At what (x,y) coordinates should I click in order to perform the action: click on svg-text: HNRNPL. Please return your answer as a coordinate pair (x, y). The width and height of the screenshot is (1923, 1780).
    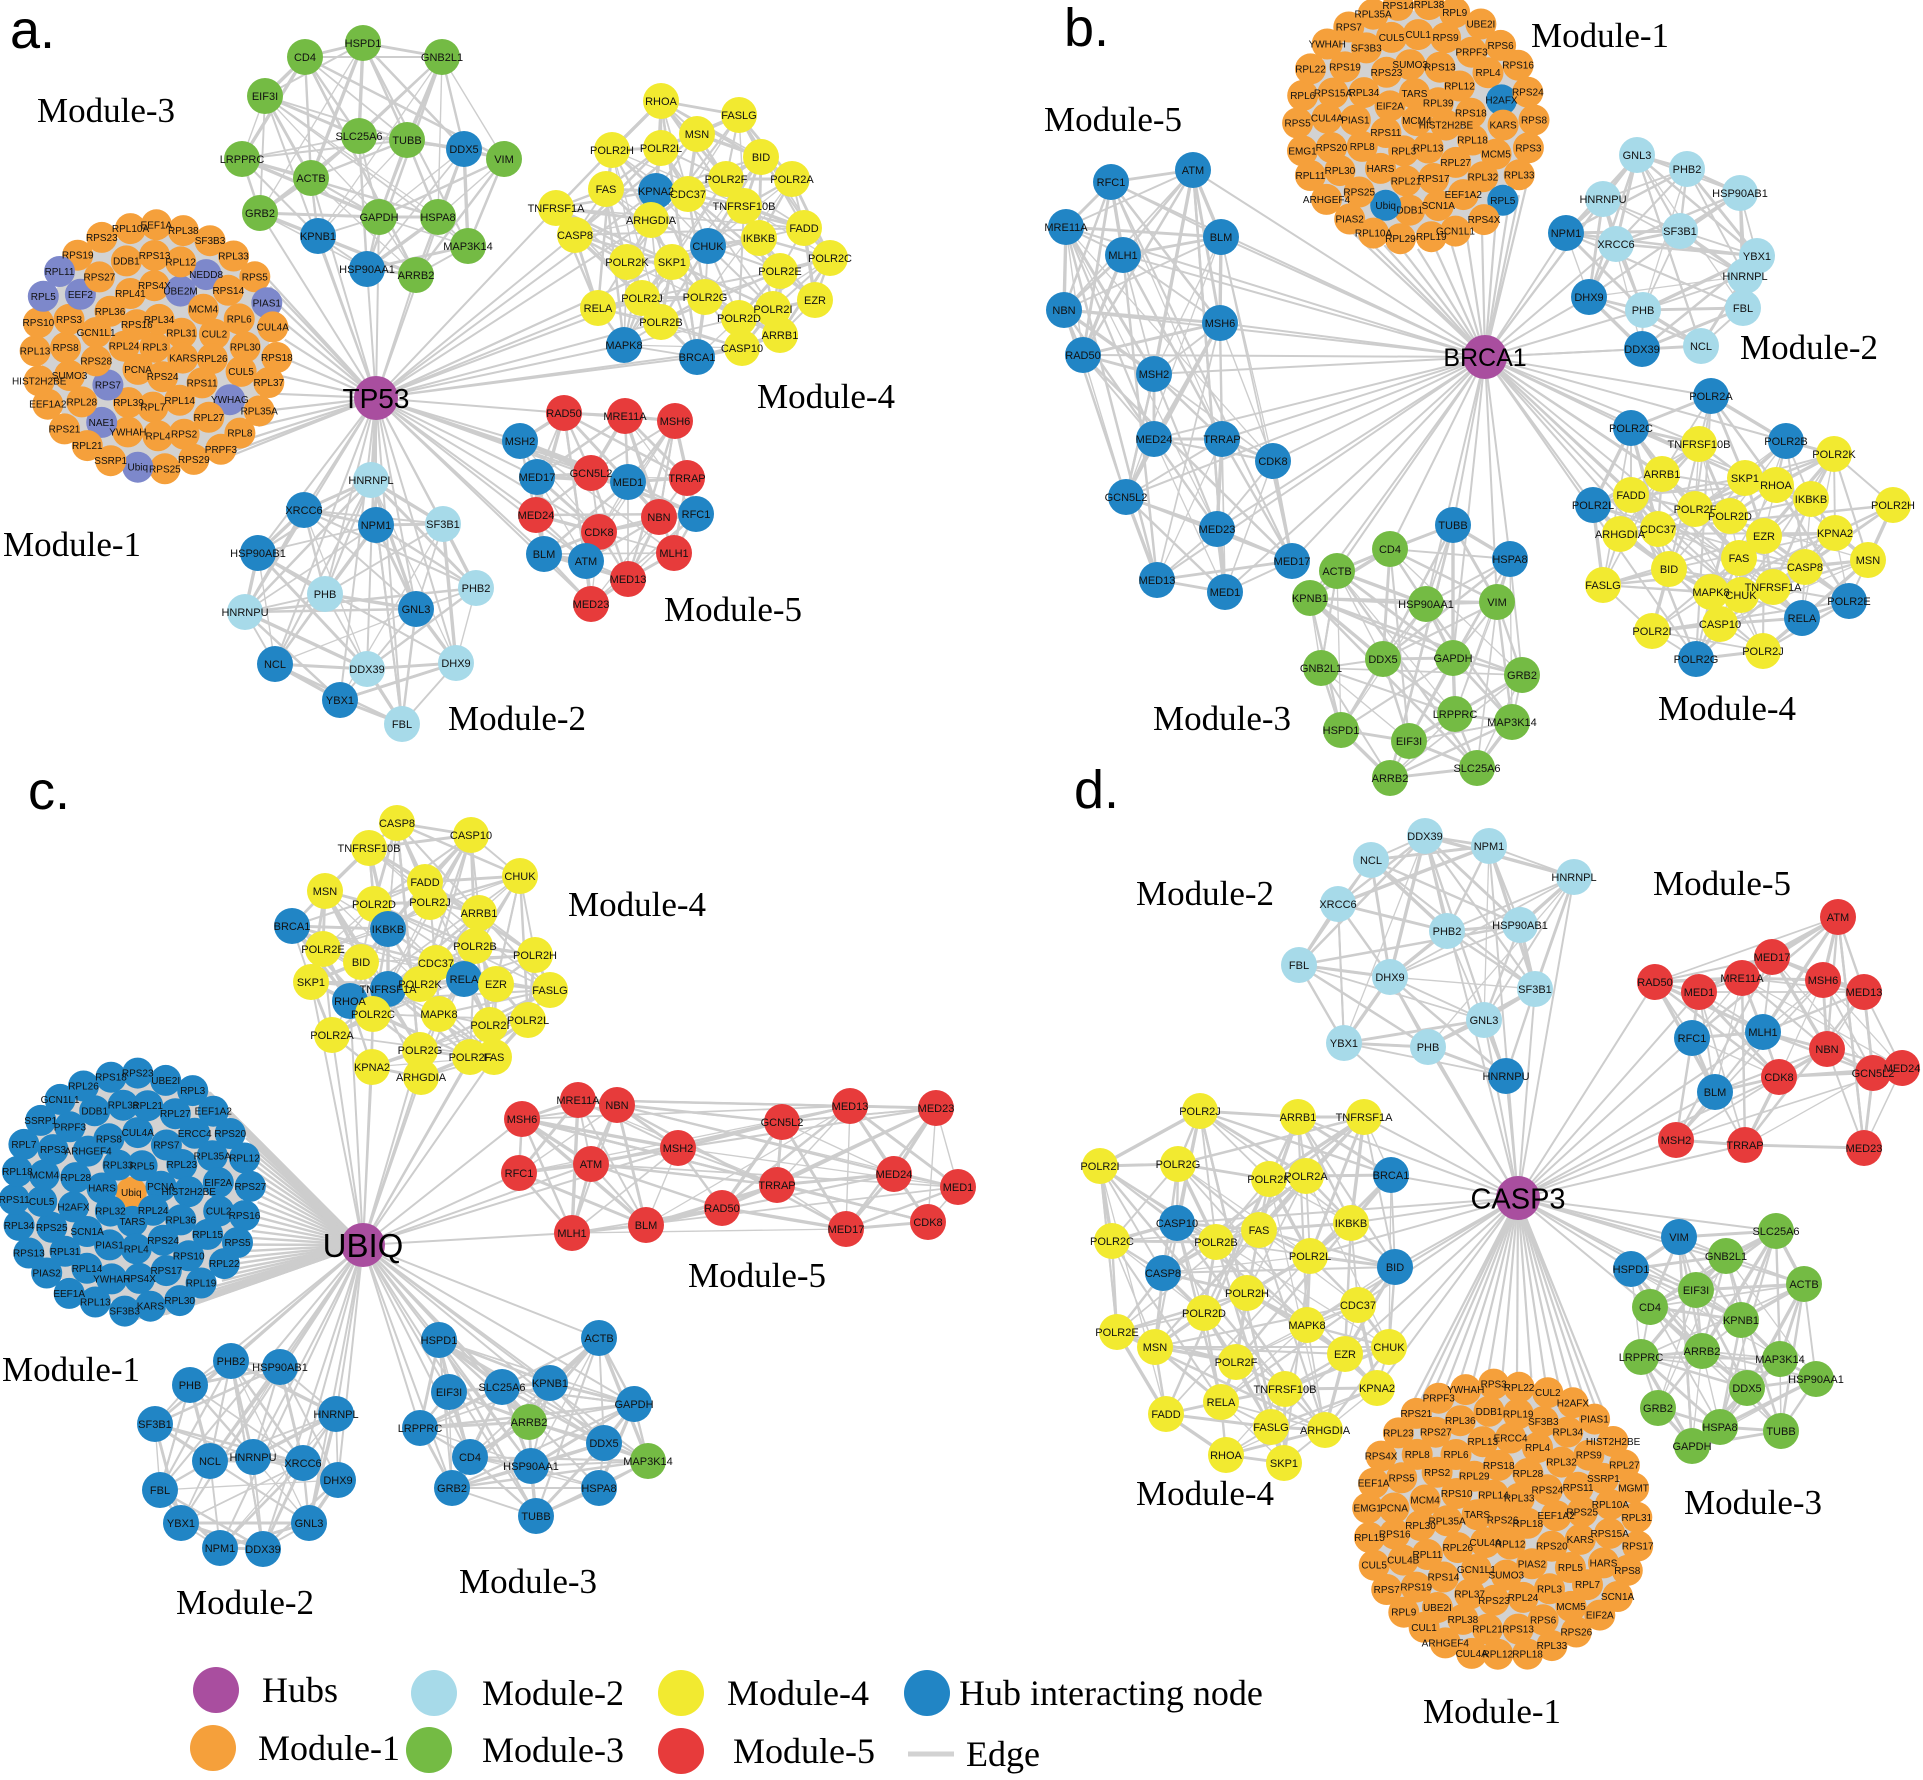
    Looking at the image, I should click on (370, 481).